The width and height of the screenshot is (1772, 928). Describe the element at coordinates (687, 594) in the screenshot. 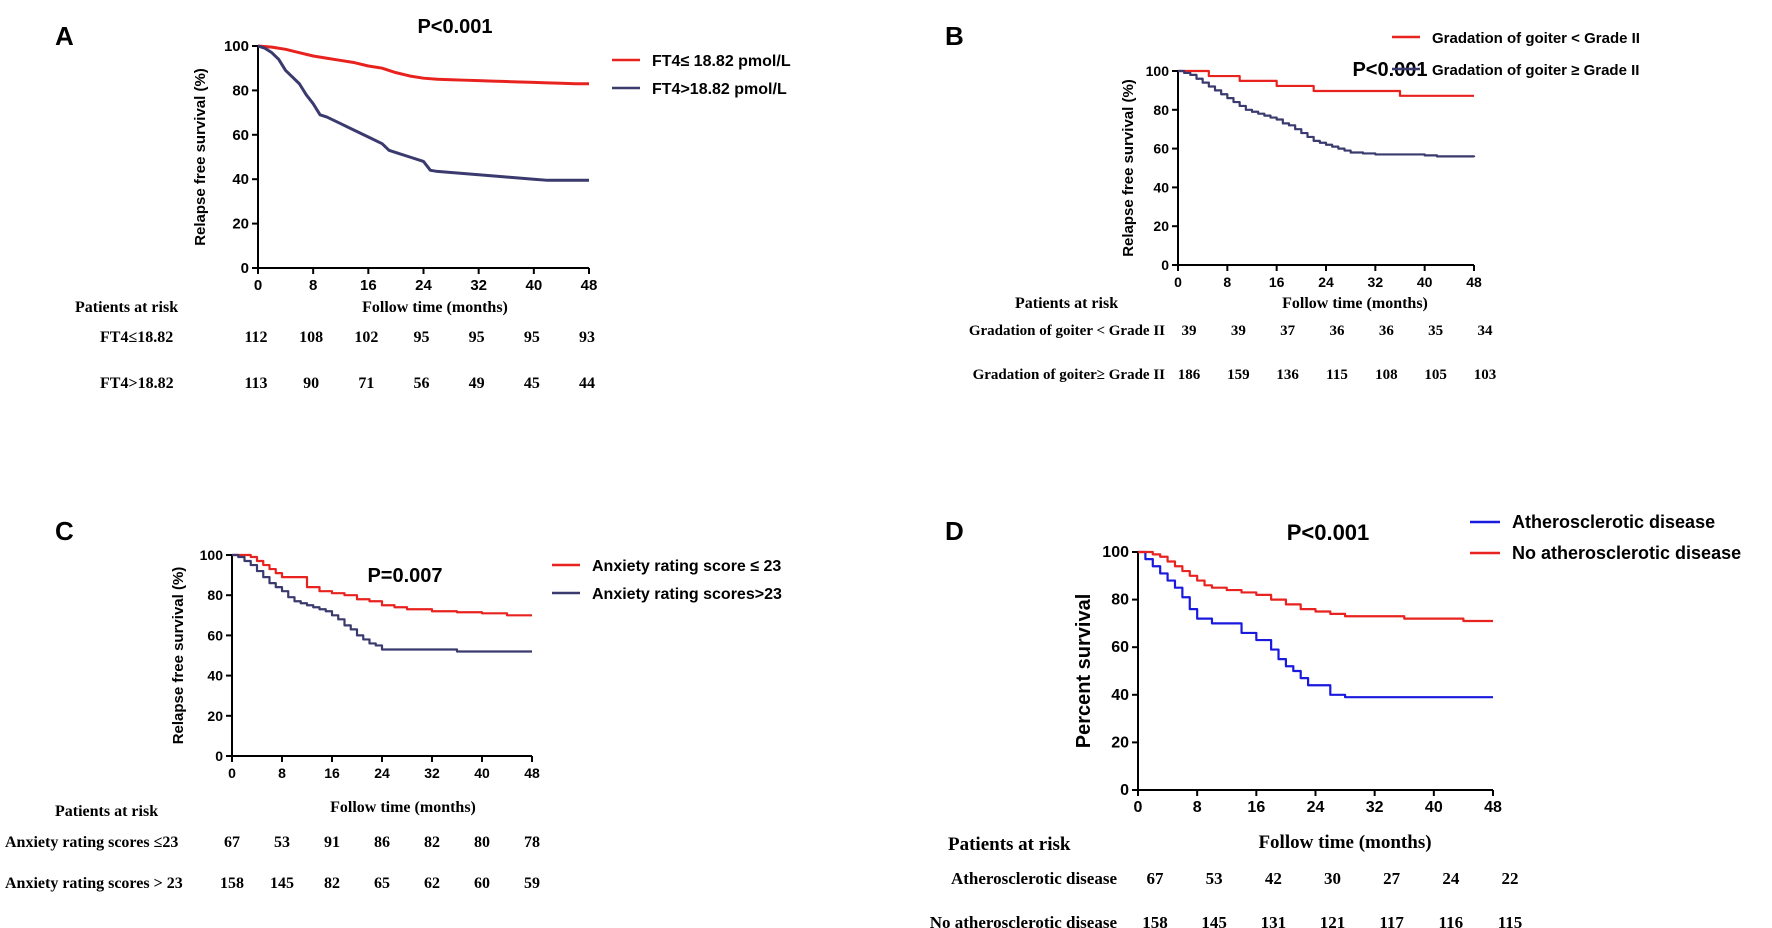

I see `legend-label: Anxiety rating scores>23` at that location.